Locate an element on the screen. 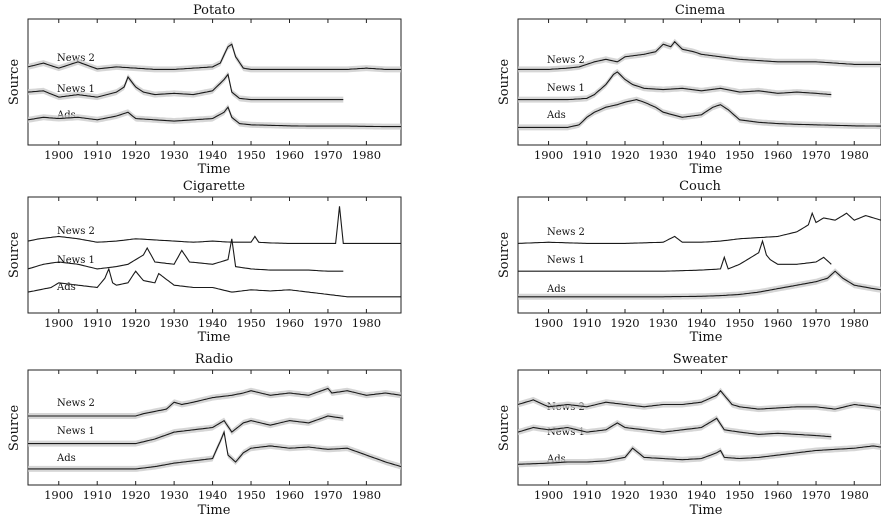  panel-title: Couch is located at coordinates (700, 186).